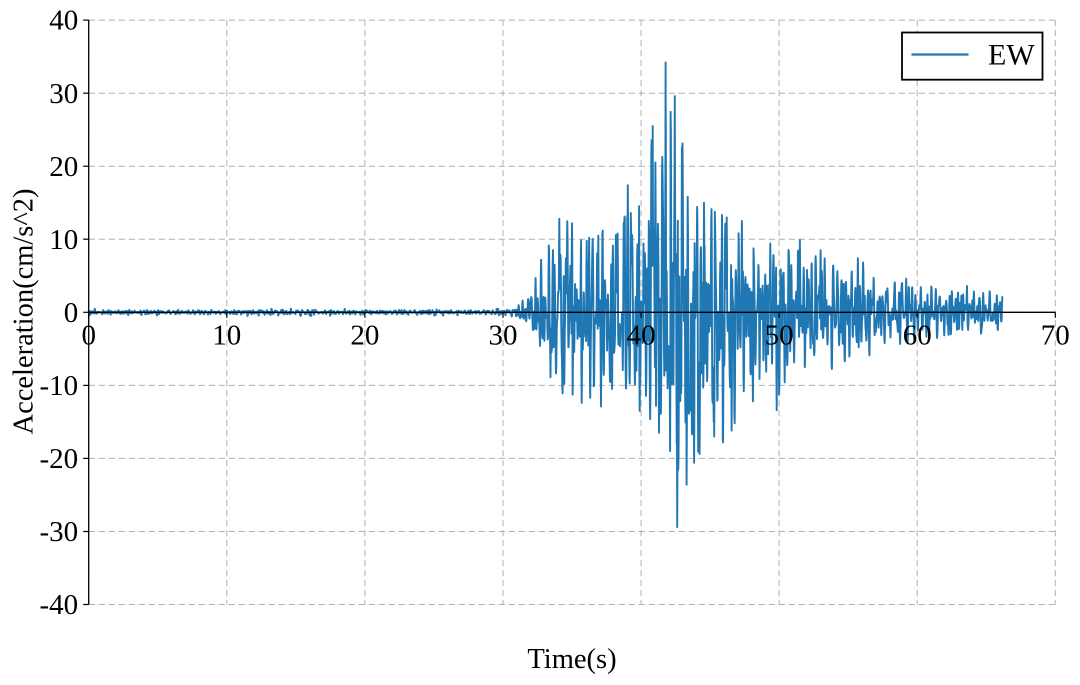  Describe the element at coordinates (59, 459) in the screenshot. I see `svg-text: -20` at that location.